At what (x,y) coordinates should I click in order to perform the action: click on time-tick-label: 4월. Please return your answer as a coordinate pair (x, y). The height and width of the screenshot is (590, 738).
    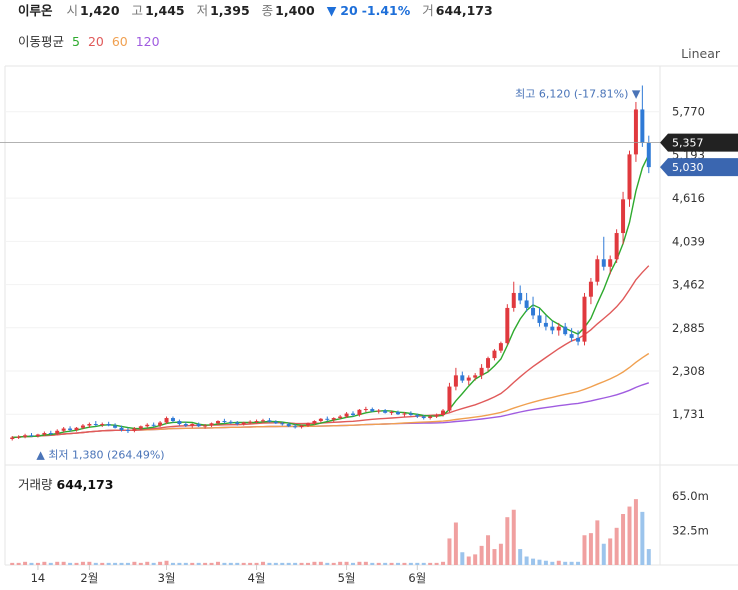
    Looking at the image, I should click on (257, 578).